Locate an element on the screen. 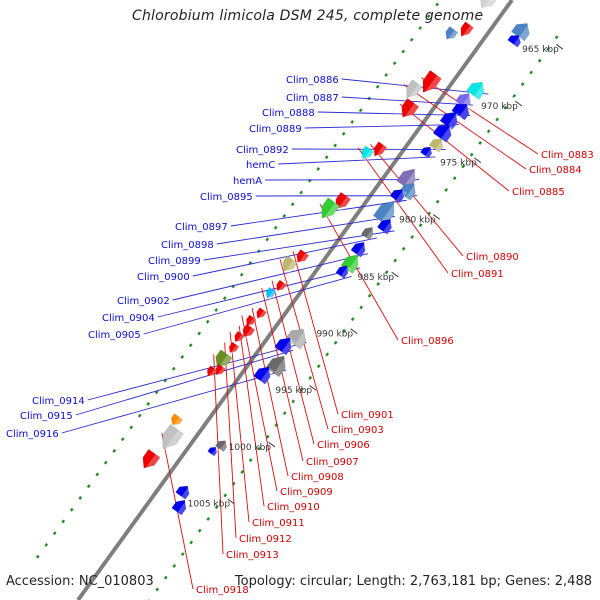 The width and height of the screenshot is (600, 600). ruler-label: 965 kbp is located at coordinates (540, 50).